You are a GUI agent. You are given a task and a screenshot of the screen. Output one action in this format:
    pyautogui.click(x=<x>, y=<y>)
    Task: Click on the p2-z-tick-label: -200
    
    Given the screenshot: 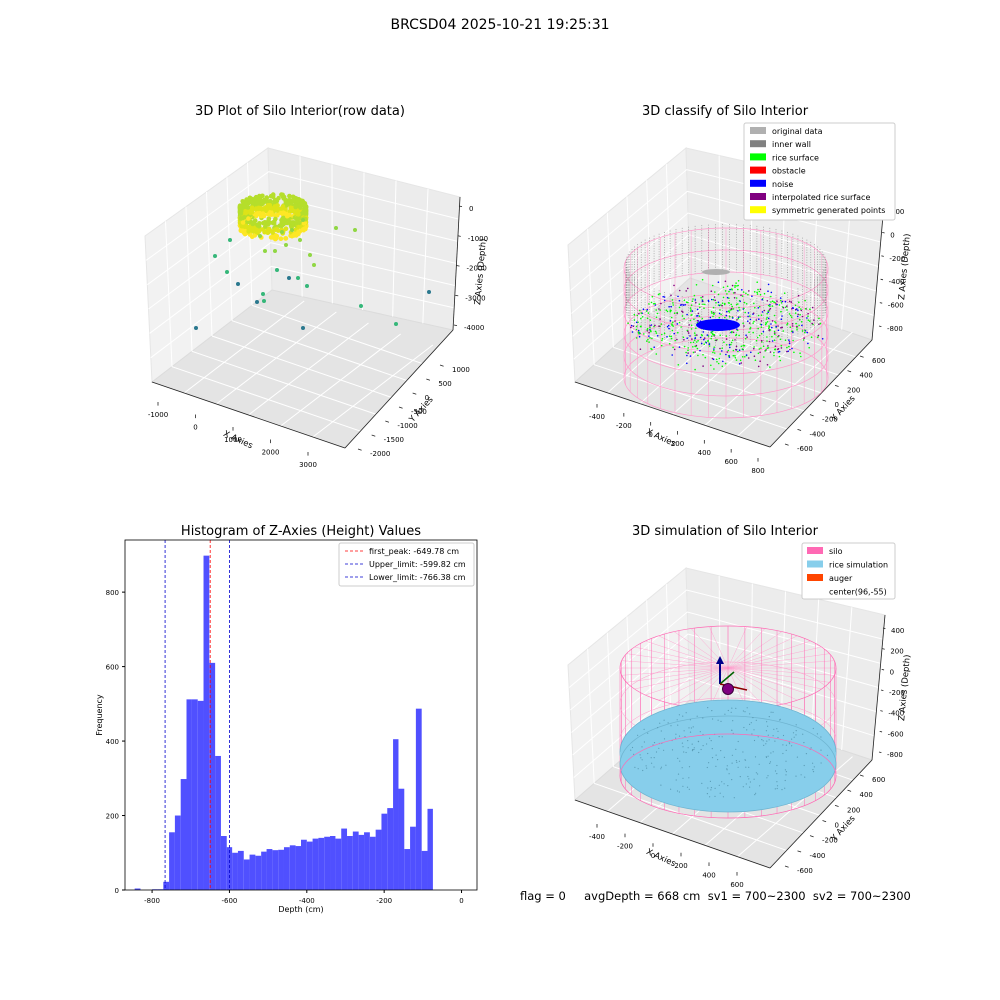 What is the action you would take?
    pyautogui.click(x=897, y=259)
    